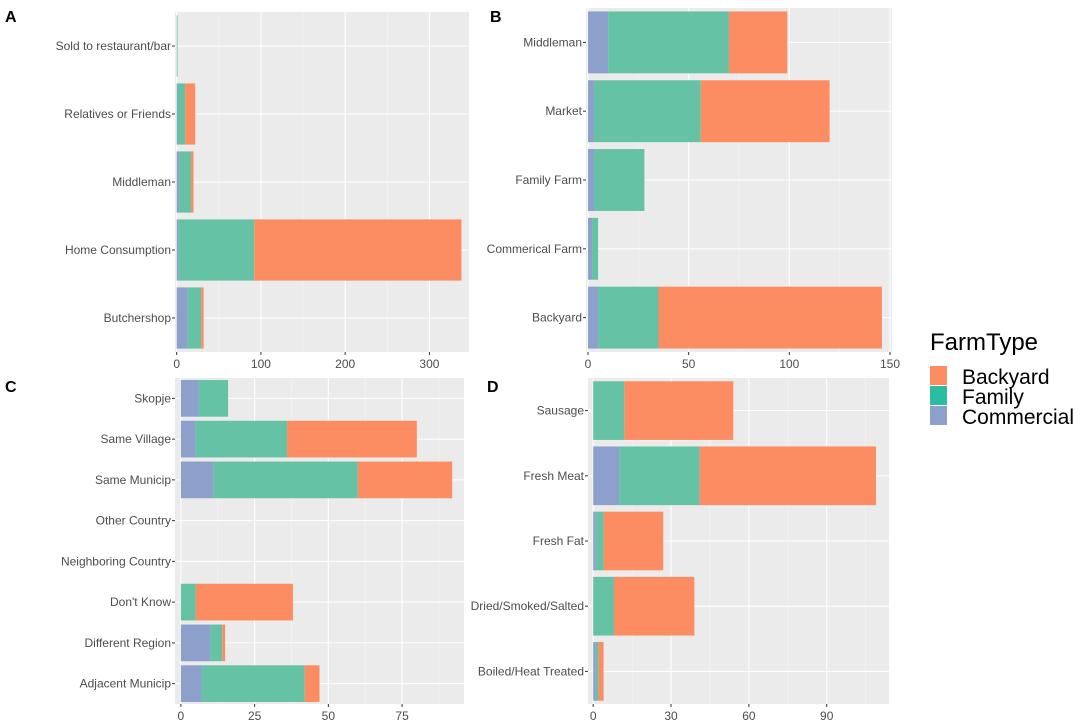 The image size is (1084, 724). I want to click on legend: FarmType Backyard Family Commercial, so click(1002, 379).